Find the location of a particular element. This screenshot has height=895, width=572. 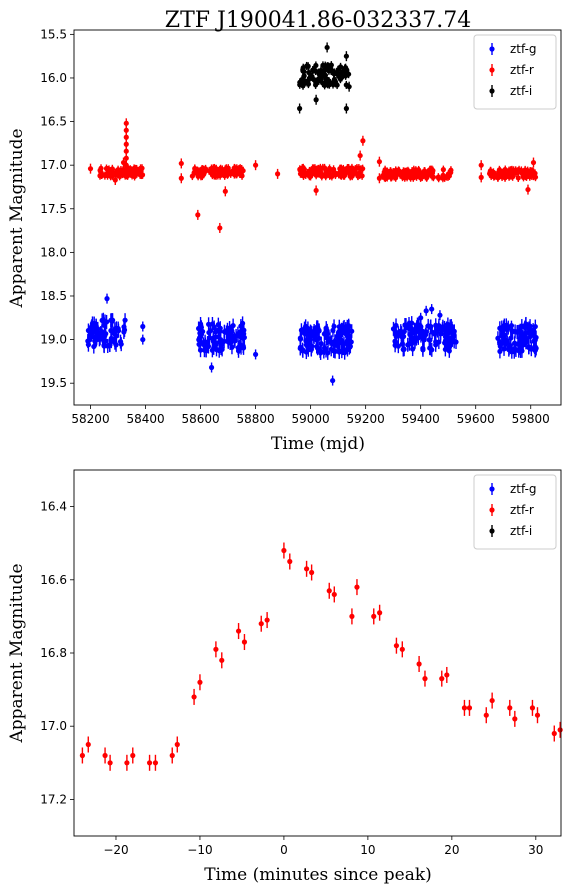

y-tick-label: 16.6 is located at coordinates (53, 580).